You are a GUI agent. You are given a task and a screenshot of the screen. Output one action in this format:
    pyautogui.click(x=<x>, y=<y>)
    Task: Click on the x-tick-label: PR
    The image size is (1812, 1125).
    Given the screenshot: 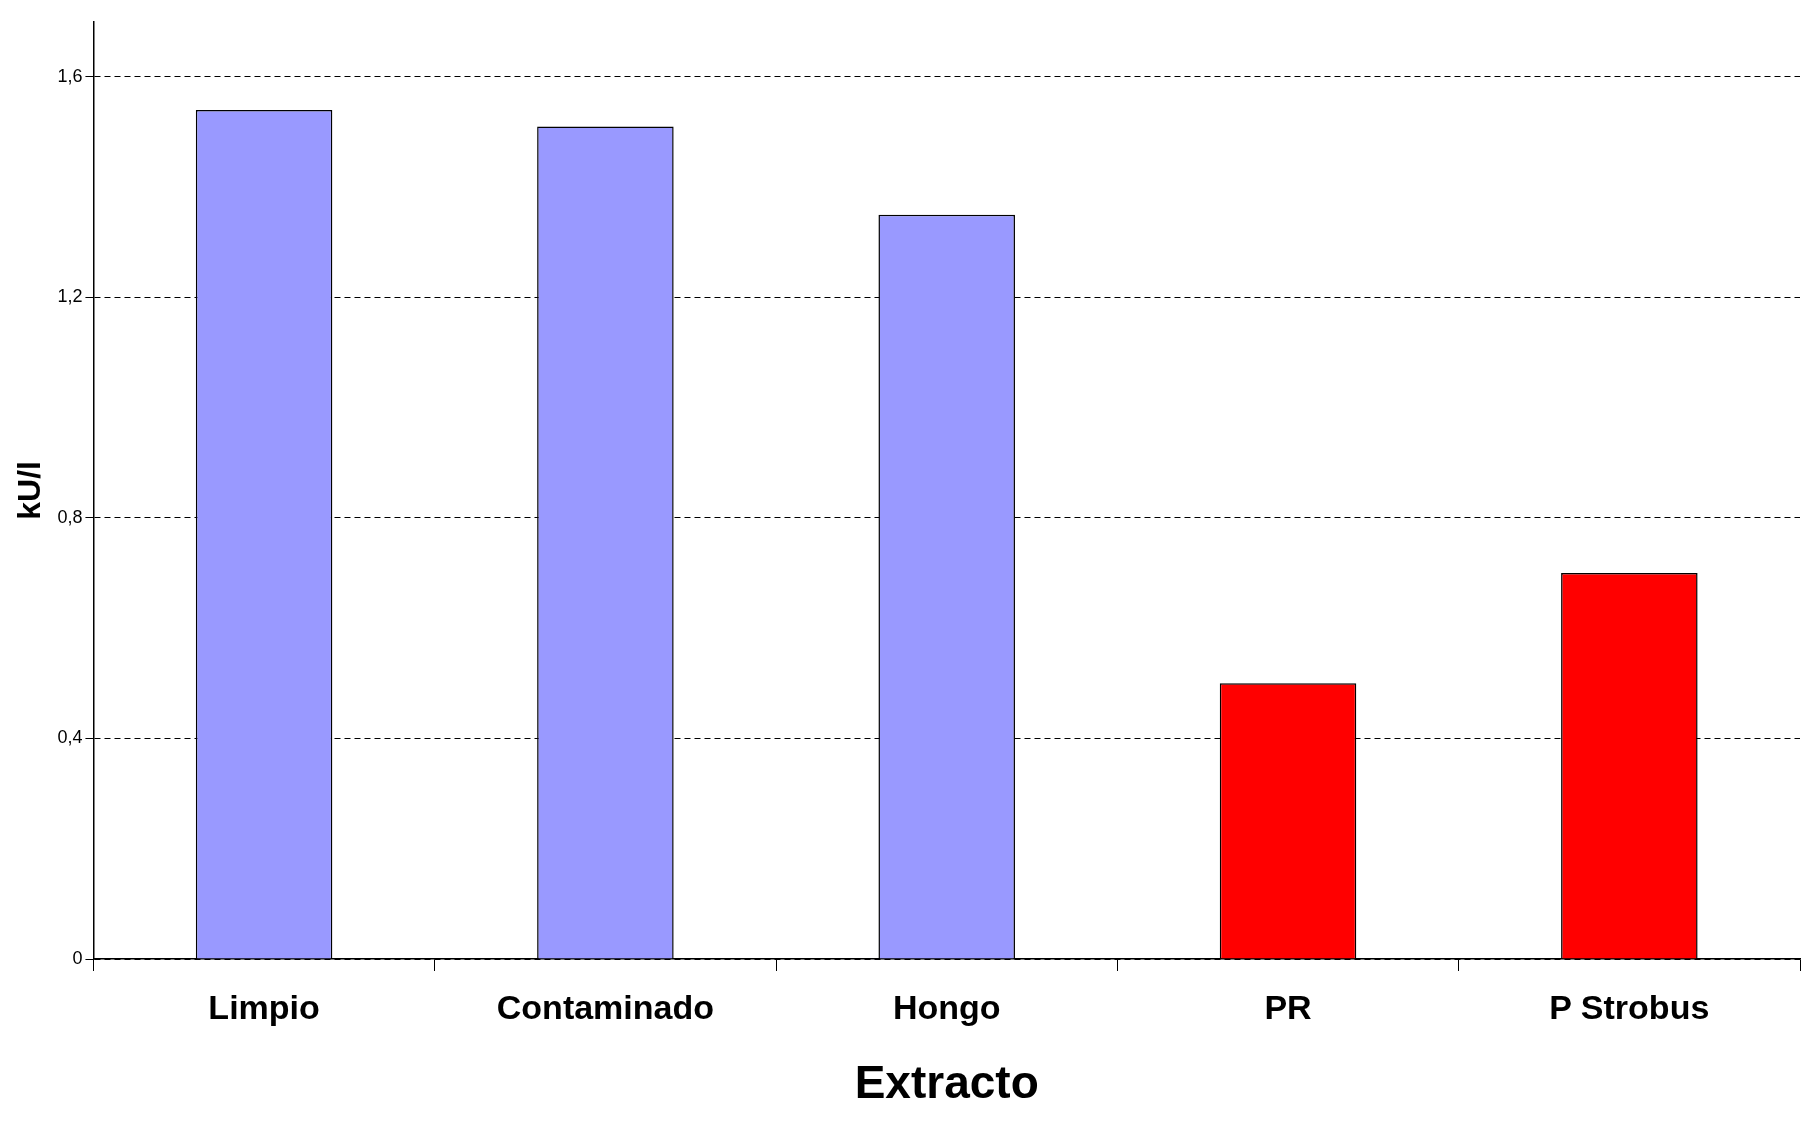 What is the action you would take?
    pyautogui.click(x=1288, y=1006)
    